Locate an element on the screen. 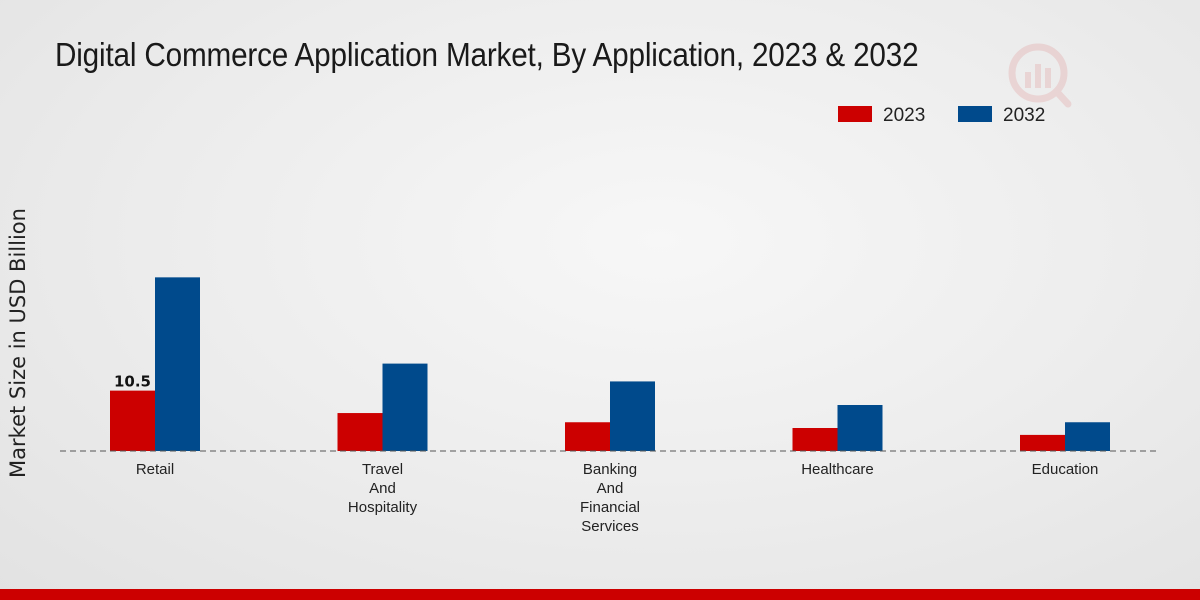 This screenshot has width=1200, height=600. y-axis-label: Market Size in USD Billion is located at coordinates (18, 343).